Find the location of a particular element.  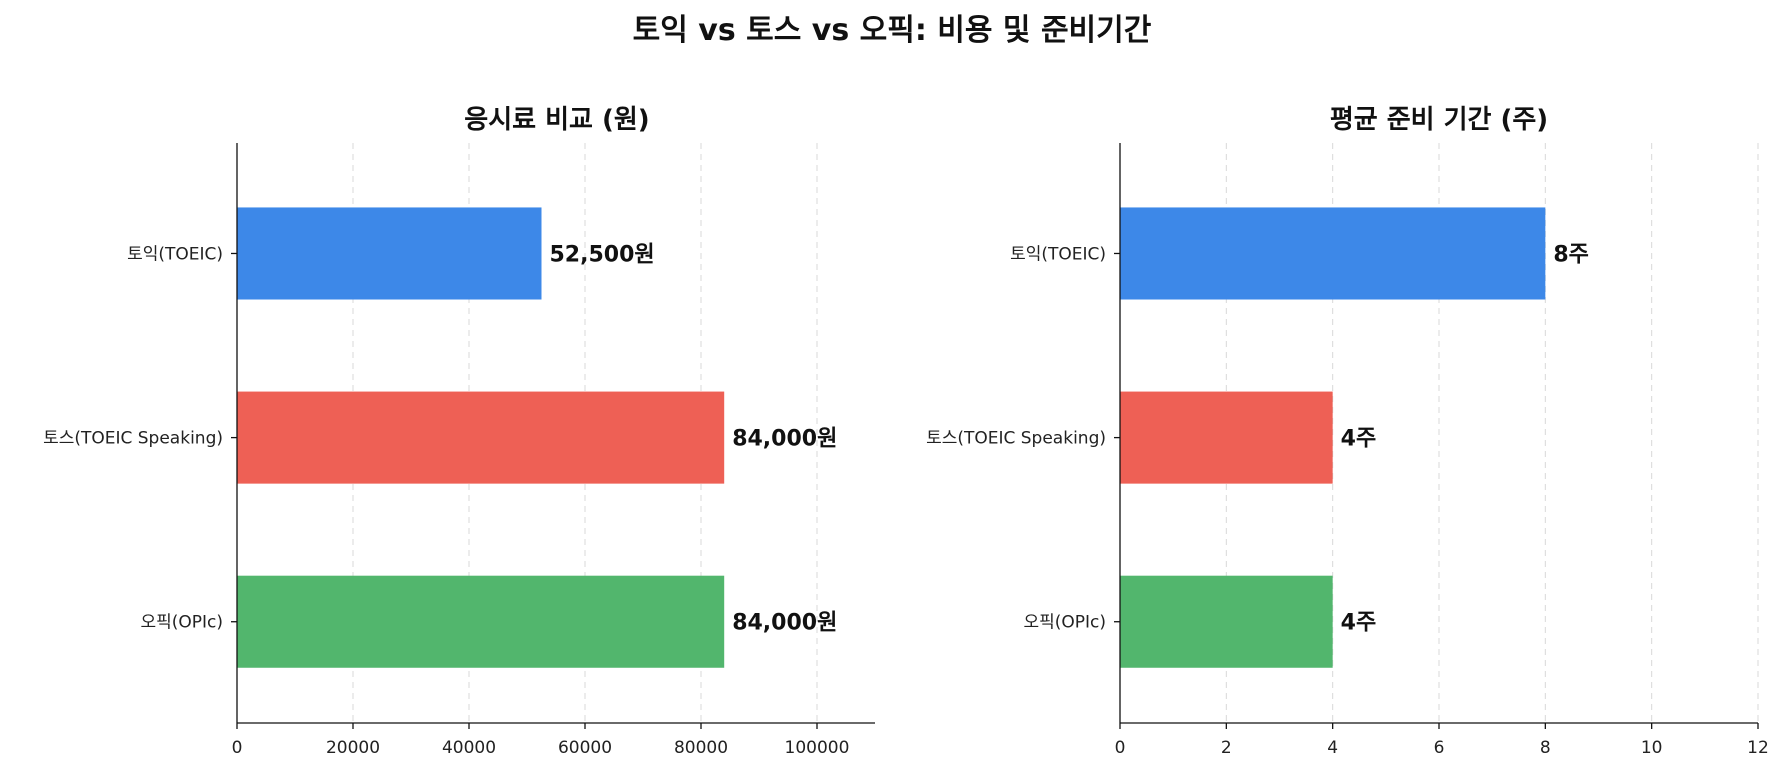

x-tick-label: 2 is located at coordinates (1226, 748).